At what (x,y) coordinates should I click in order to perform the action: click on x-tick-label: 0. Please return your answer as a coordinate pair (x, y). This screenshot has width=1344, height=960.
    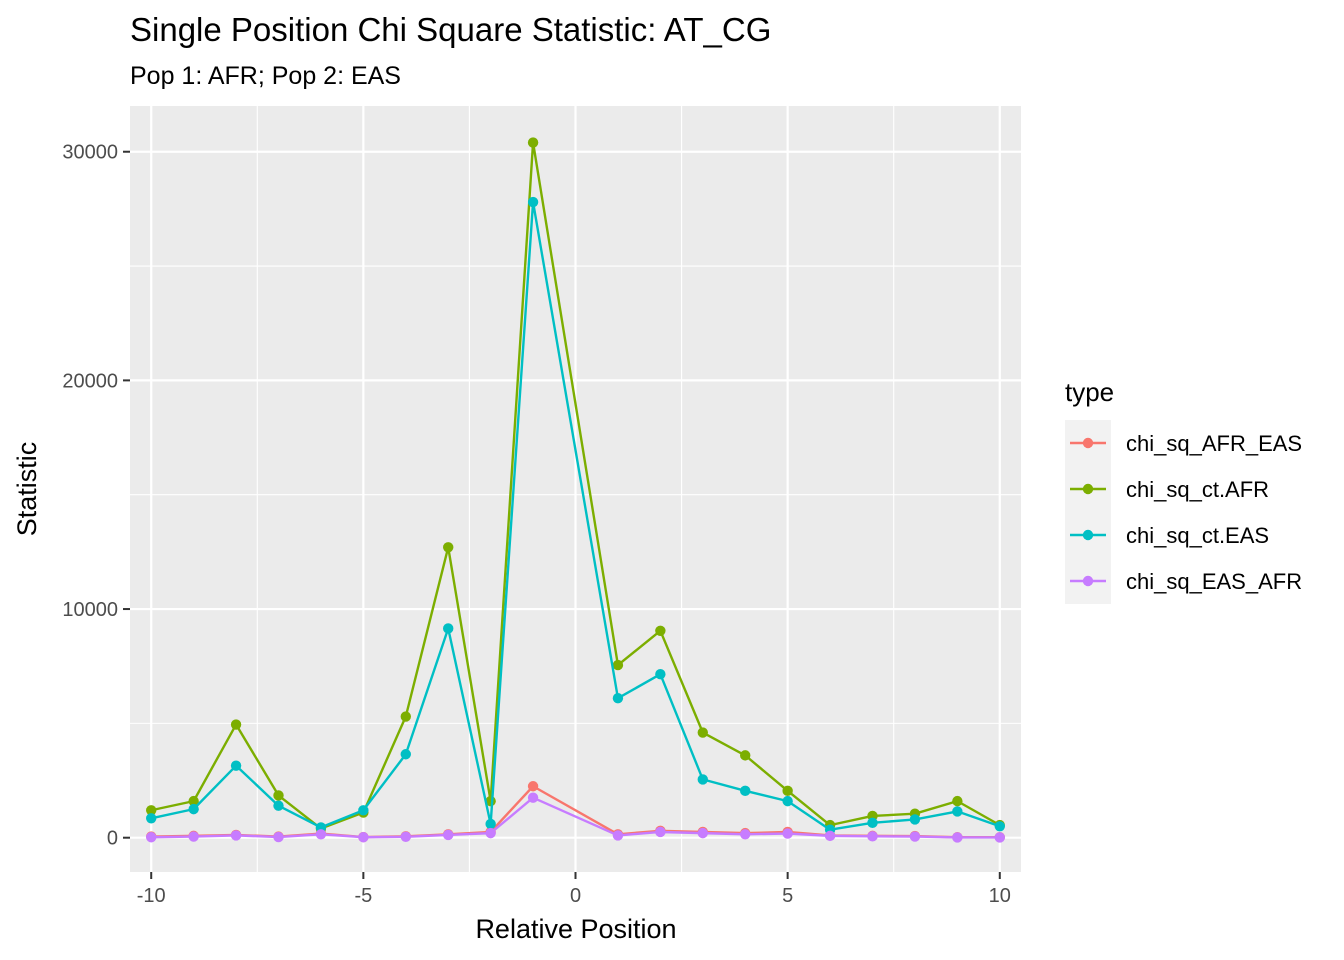
    Looking at the image, I should click on (575, 896).